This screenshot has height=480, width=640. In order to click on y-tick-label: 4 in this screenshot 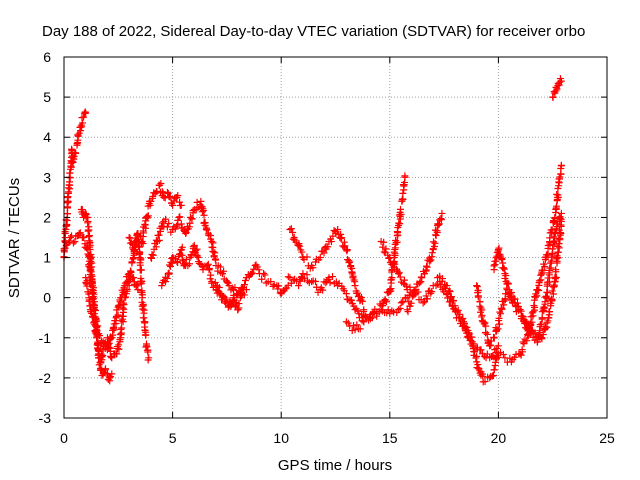, I will do `click(47, 137)`.